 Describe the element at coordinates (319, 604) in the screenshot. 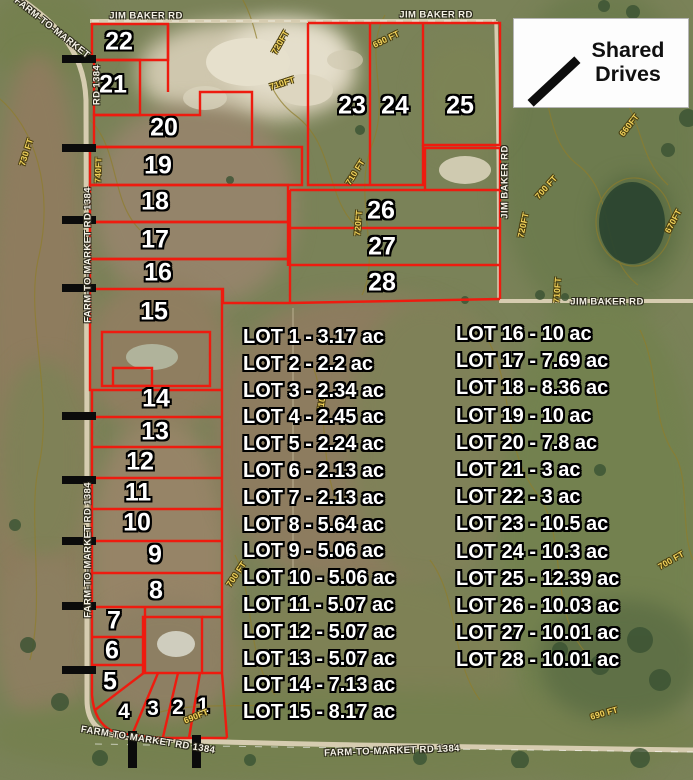

I see `lot-list-entry: LOT 11 - 5.07 ac` at that location.